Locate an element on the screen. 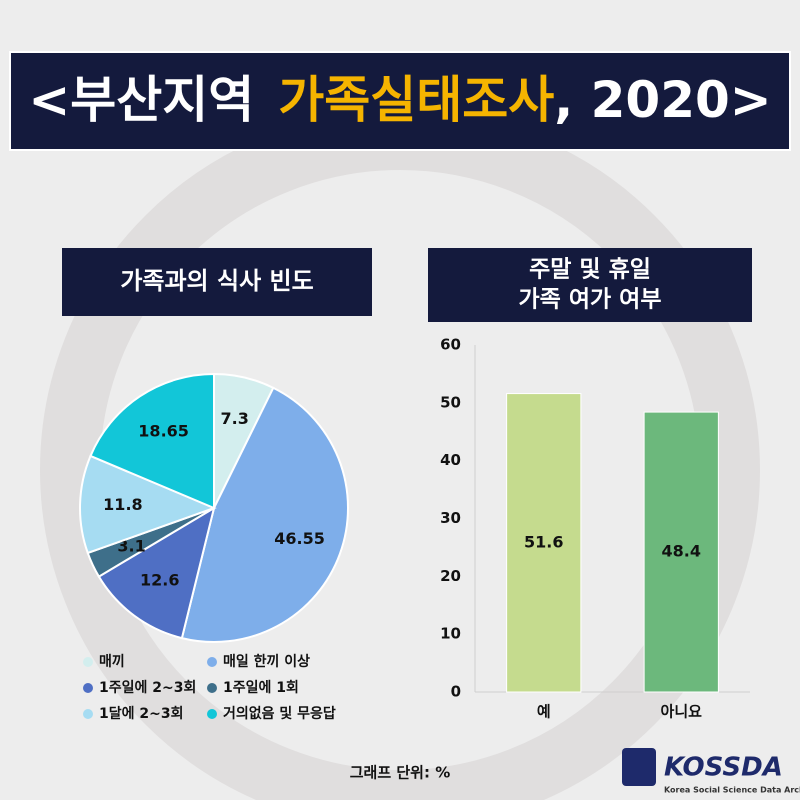  page-title: <부산지역 가족실태조사, 2020> is located at coordinates (399, 100).